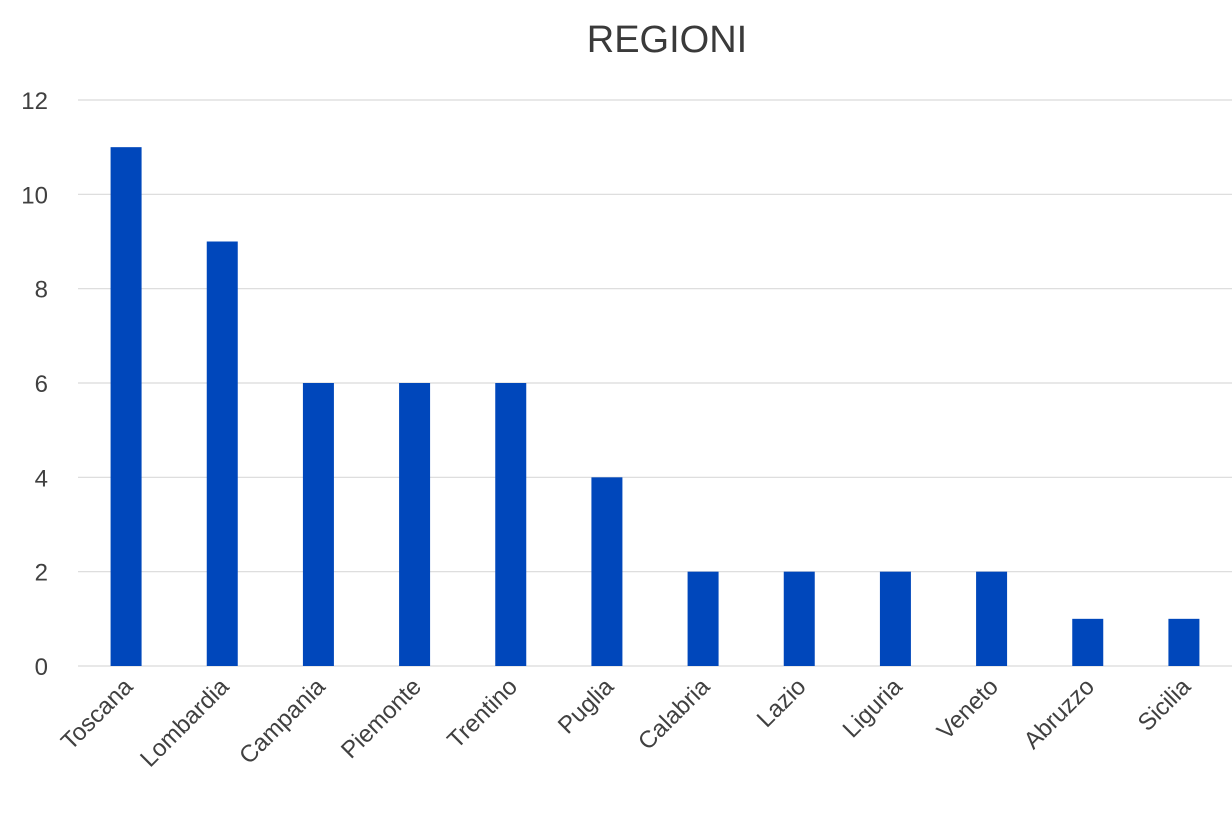  I want to click on x-tick-label: Veneto, so click(968, 709).